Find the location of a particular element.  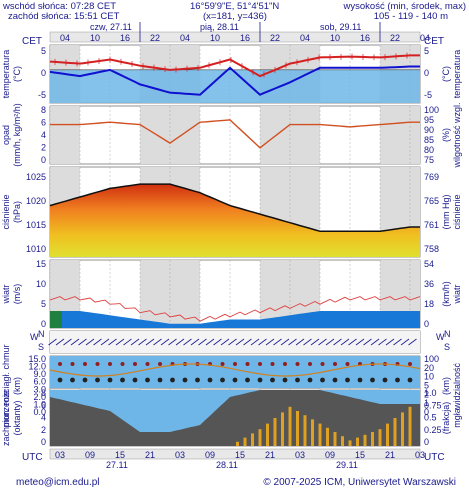

pressure-left-tick: 1015 is located at coordinates (36, 225).